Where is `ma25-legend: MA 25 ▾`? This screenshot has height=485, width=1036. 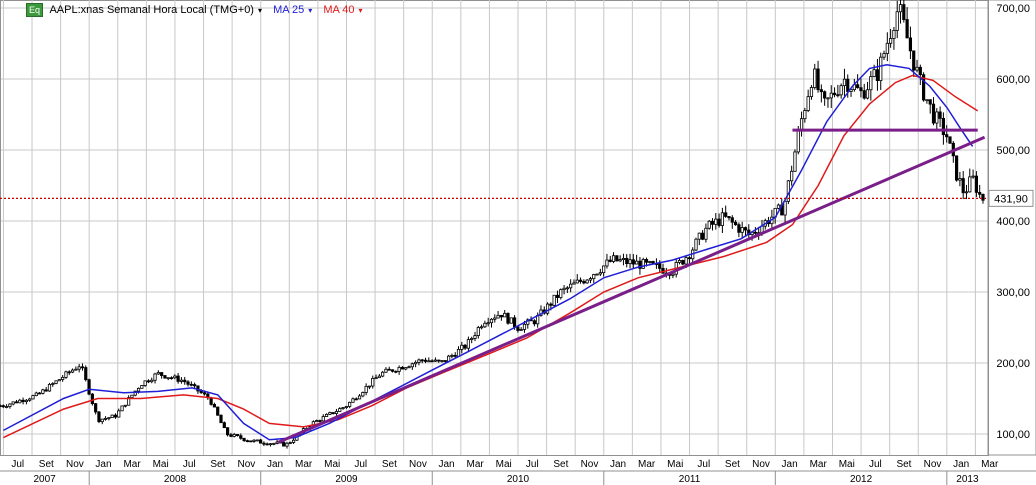
ma25-legend: MA 25 ▾ is located at coordinates (294, 10).